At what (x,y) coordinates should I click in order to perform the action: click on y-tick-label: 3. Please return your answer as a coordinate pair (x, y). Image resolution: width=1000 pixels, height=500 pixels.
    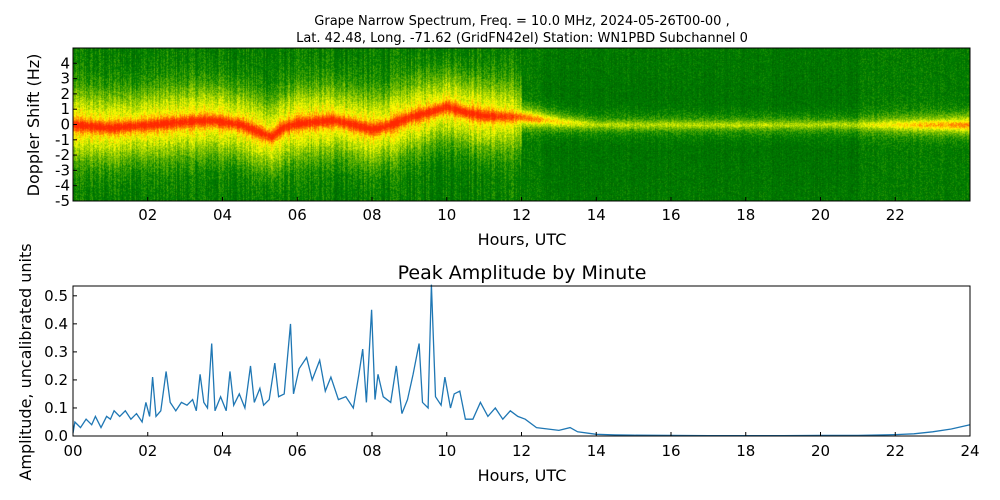
    Looking at the image, I should click on (65, 79).